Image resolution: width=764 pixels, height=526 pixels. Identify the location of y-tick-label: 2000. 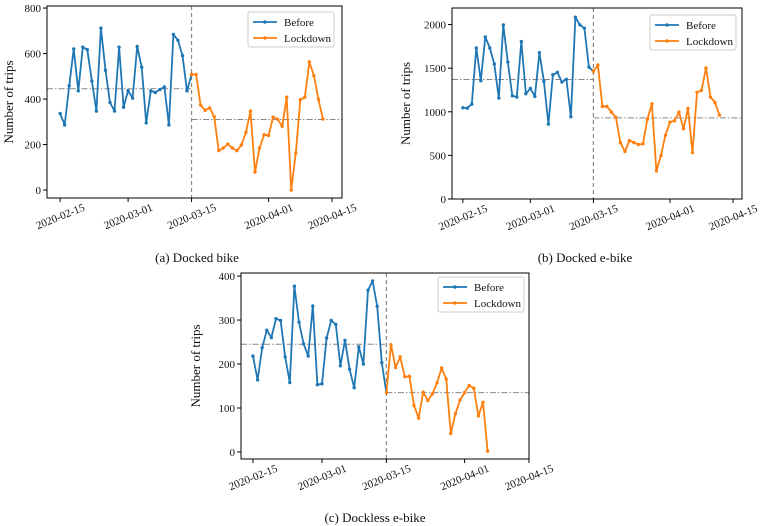
(435, 26).